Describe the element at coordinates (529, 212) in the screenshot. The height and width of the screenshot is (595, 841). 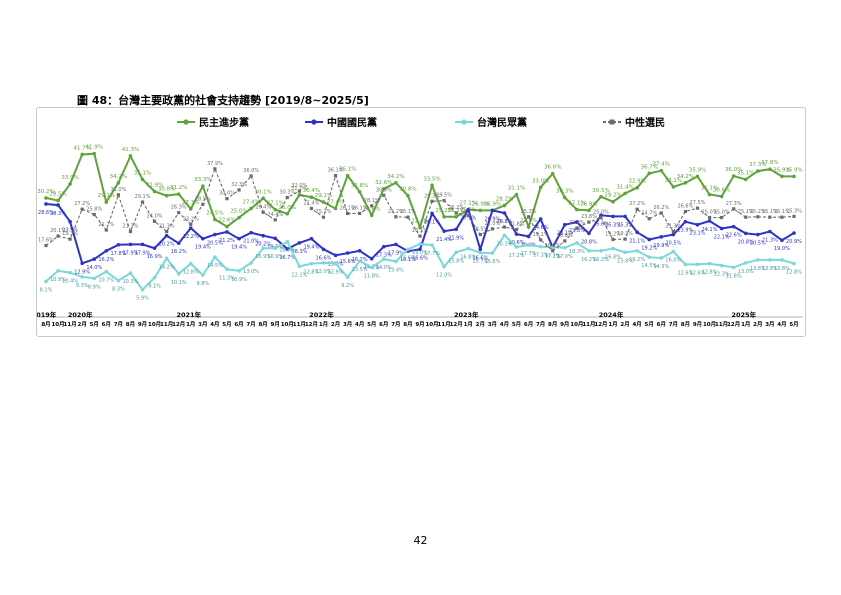
I see `data-label-3-40: 25.2%` at that location.